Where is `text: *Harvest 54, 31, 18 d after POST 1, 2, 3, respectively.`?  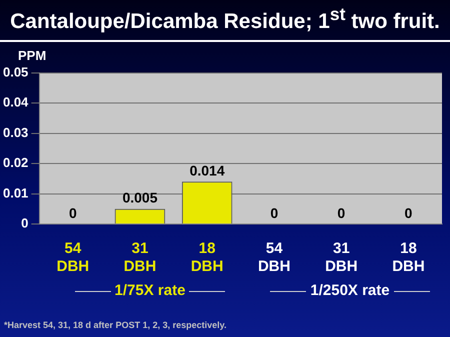
text: *Harvest 54, 31, 18 d after POST 1, 2, 3, respectively. is located at coordinates (115, 325).